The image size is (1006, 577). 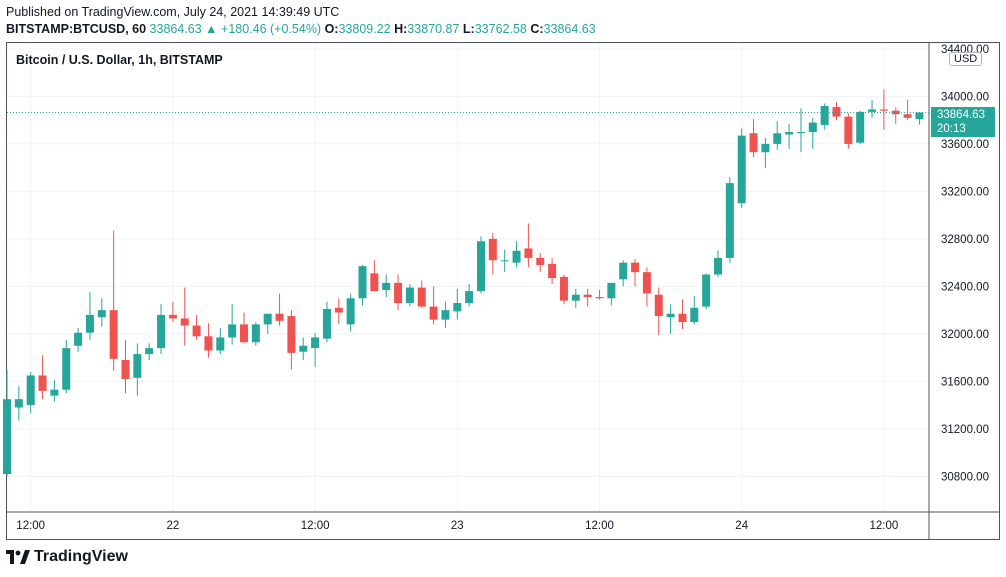 I want to click on time-tick-label: 24, so click(x=741, y=526).